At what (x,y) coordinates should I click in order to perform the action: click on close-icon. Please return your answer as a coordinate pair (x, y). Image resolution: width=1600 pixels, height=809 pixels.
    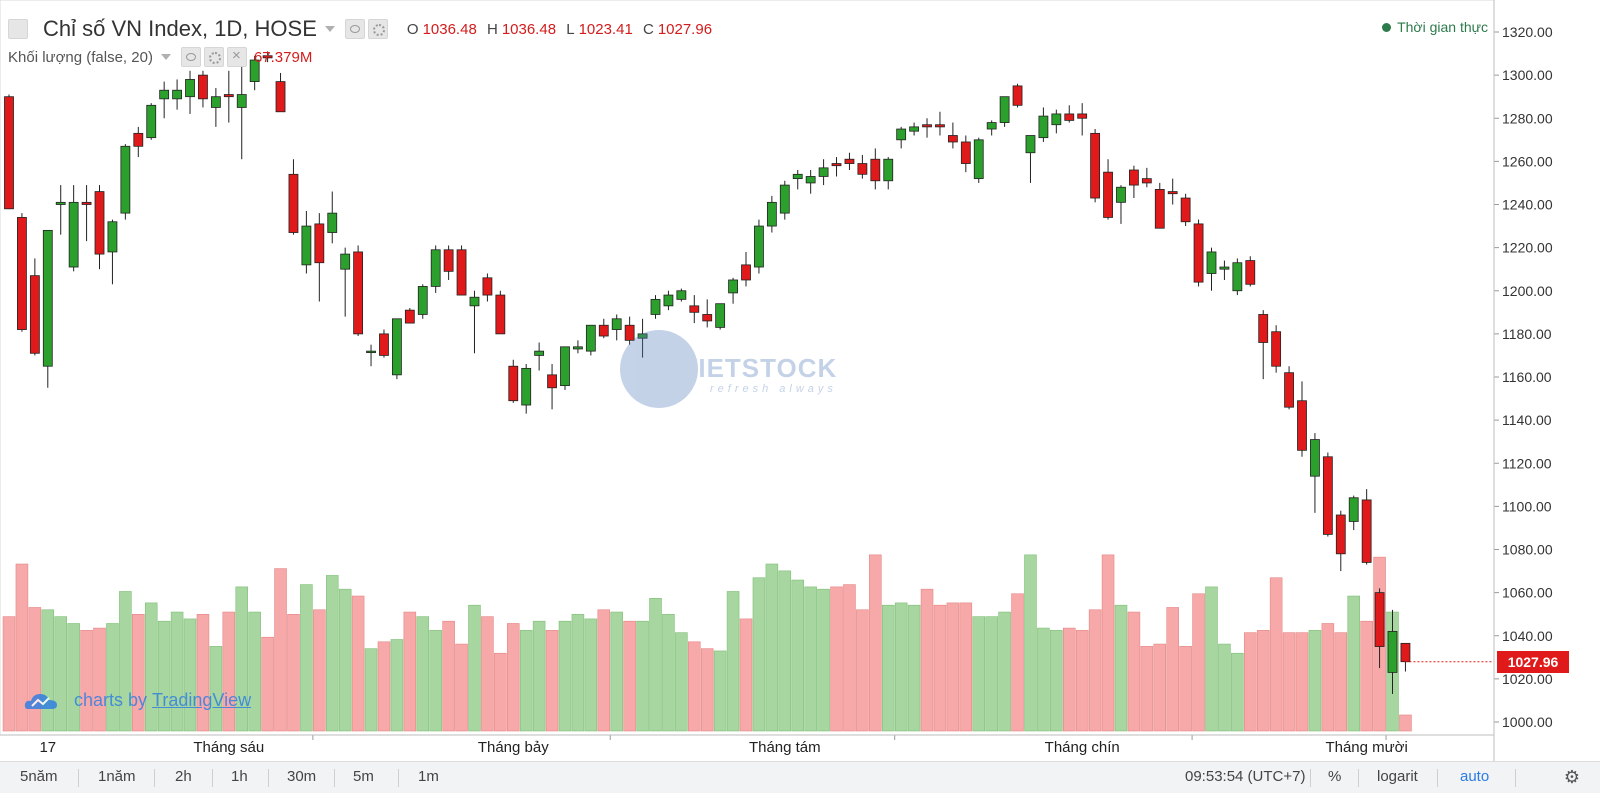
    Looking at the image, I should click on (236, 57).